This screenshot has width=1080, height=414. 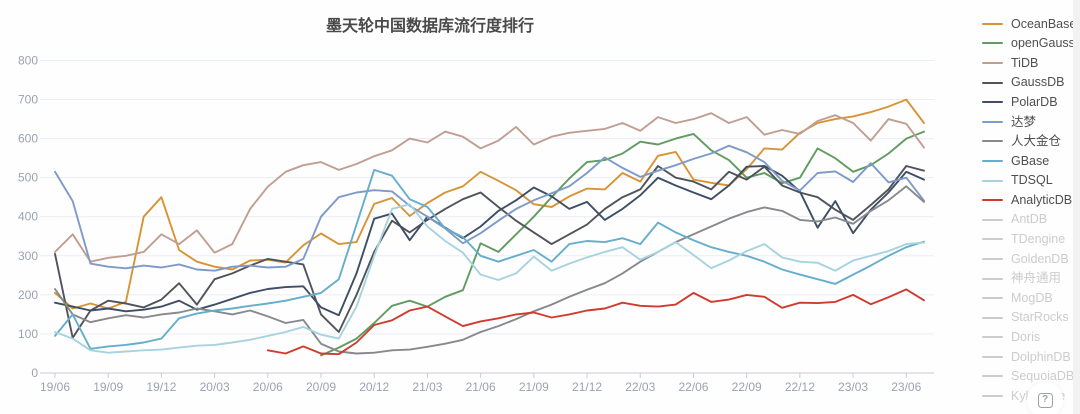 I want to click on x-axis-tick-label: 21/12, so click(x=587, y=387).